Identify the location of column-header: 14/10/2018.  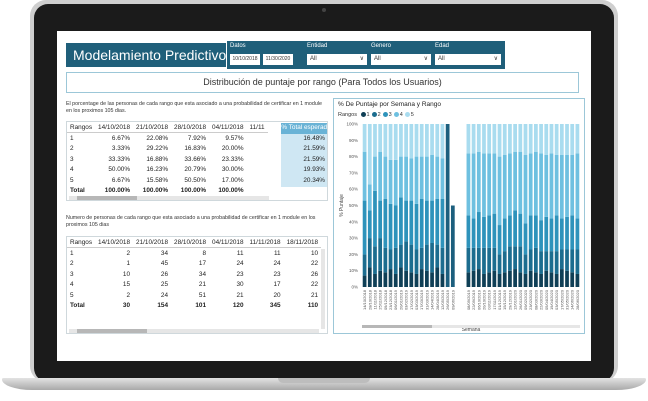
(114, 127).